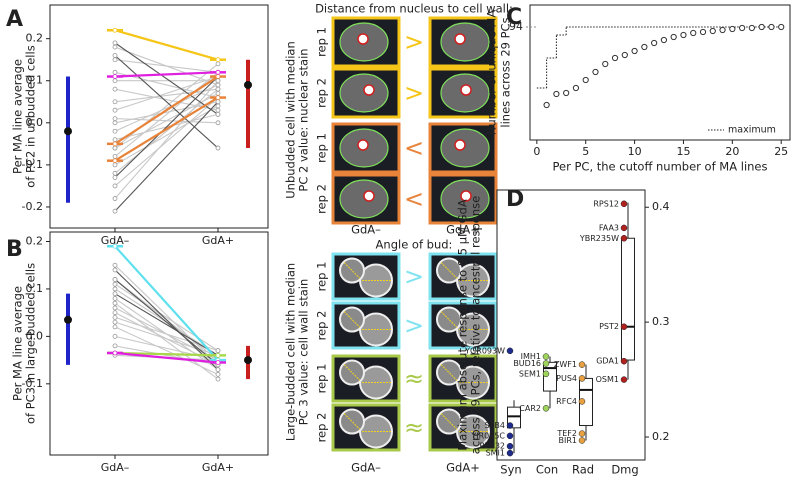 This screenshot has height=478, width=800. I want to click on point-label: YBR235W, so click(599, 238).